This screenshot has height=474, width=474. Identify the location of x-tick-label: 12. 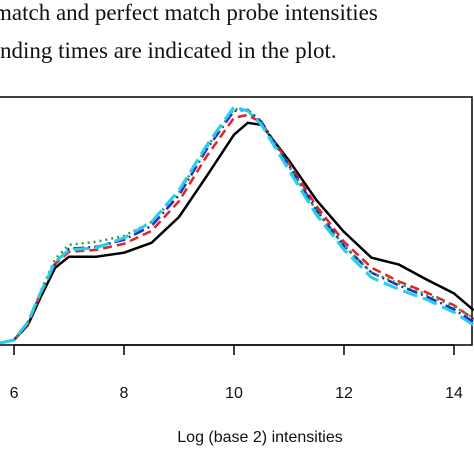
(344, 393).